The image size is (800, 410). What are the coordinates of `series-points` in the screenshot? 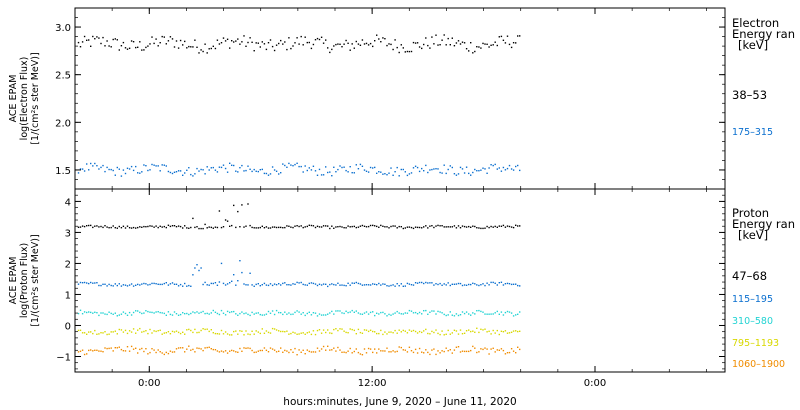 It's located at (299, 331).